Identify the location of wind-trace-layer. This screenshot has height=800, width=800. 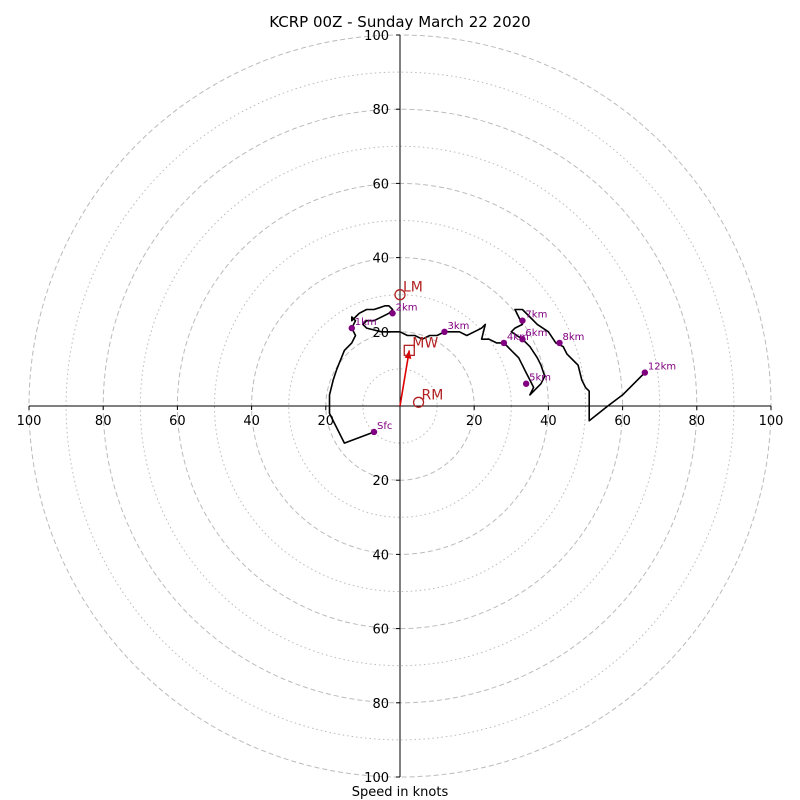
(487, 374).